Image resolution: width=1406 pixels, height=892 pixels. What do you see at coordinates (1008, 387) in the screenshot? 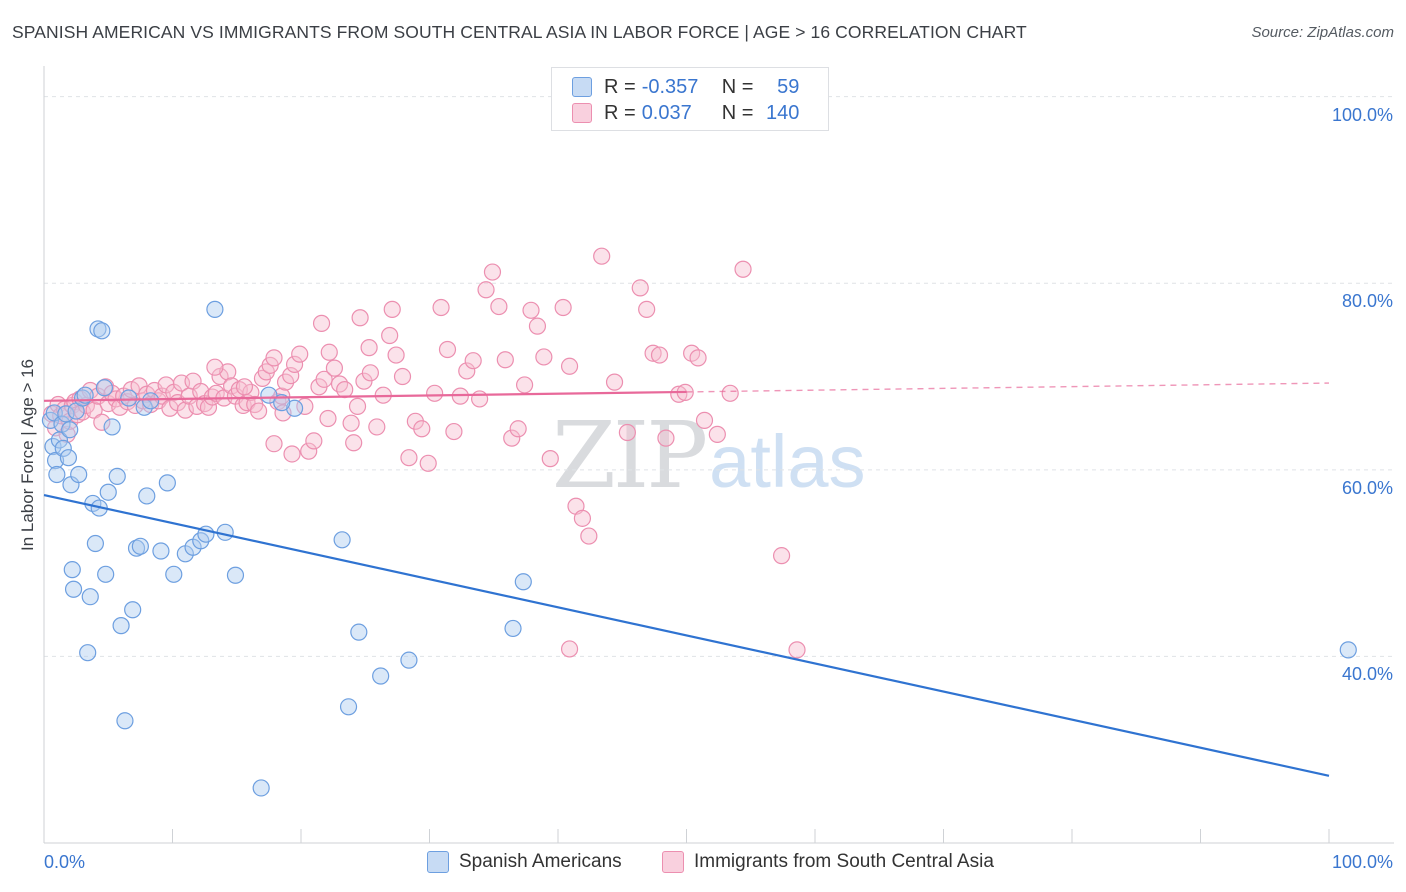
I see `trend-line-immigrants-extrapolated` at bounding box center [1008, 387].